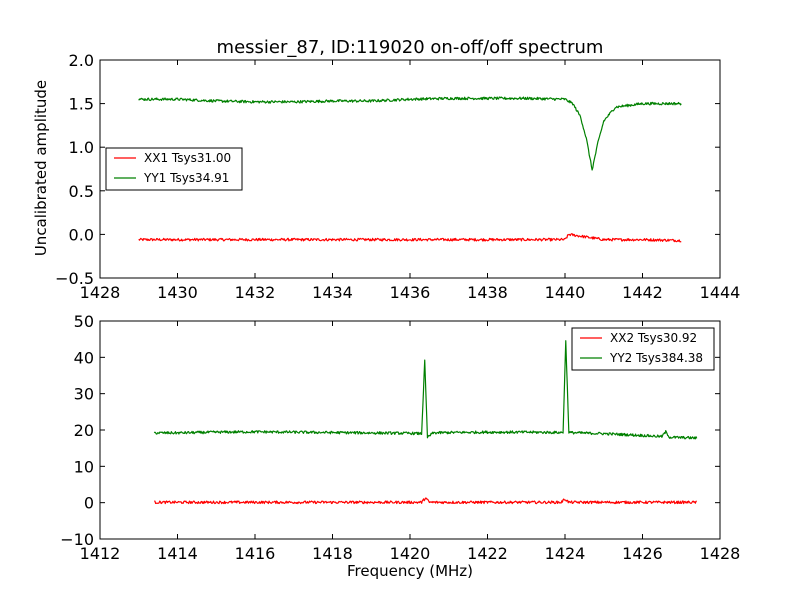 Image resolution: width=800 pixels, height=600 pixels. I want to click on chart-1-ytick-label: 40, so click(84, 357).